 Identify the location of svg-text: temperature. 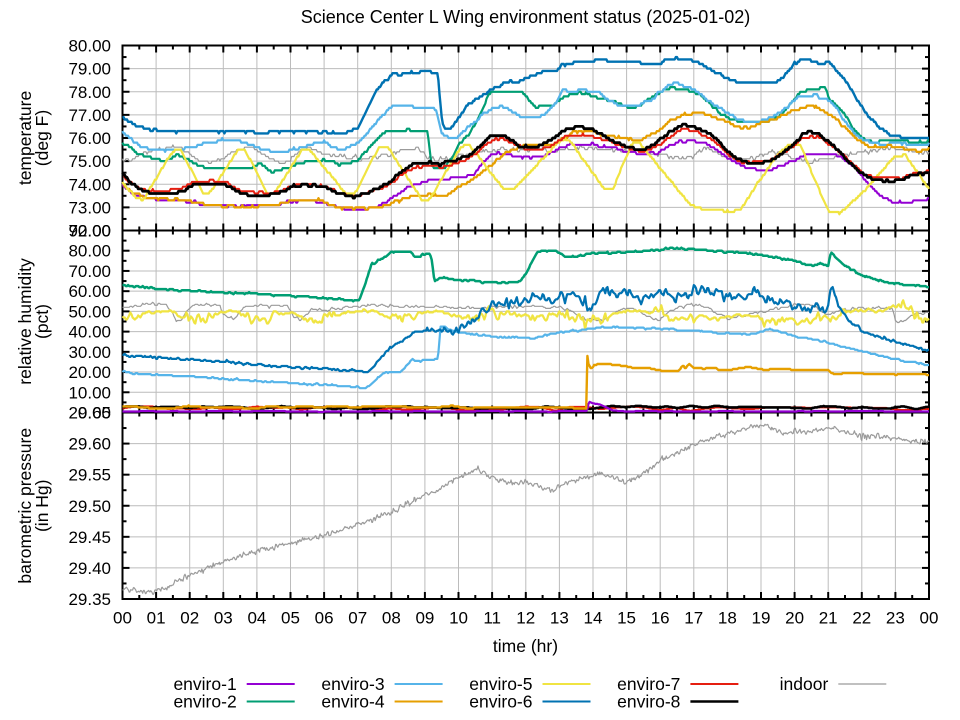
(25, 138).